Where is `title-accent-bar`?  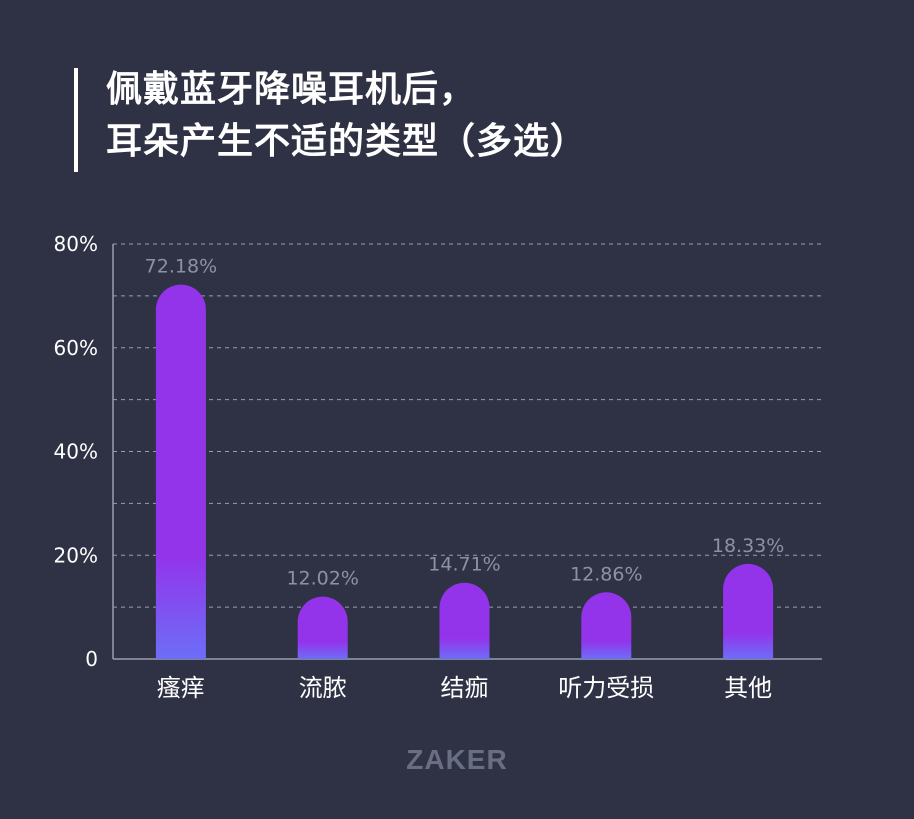
title-accent-bar is located at coordinates (76, 120).